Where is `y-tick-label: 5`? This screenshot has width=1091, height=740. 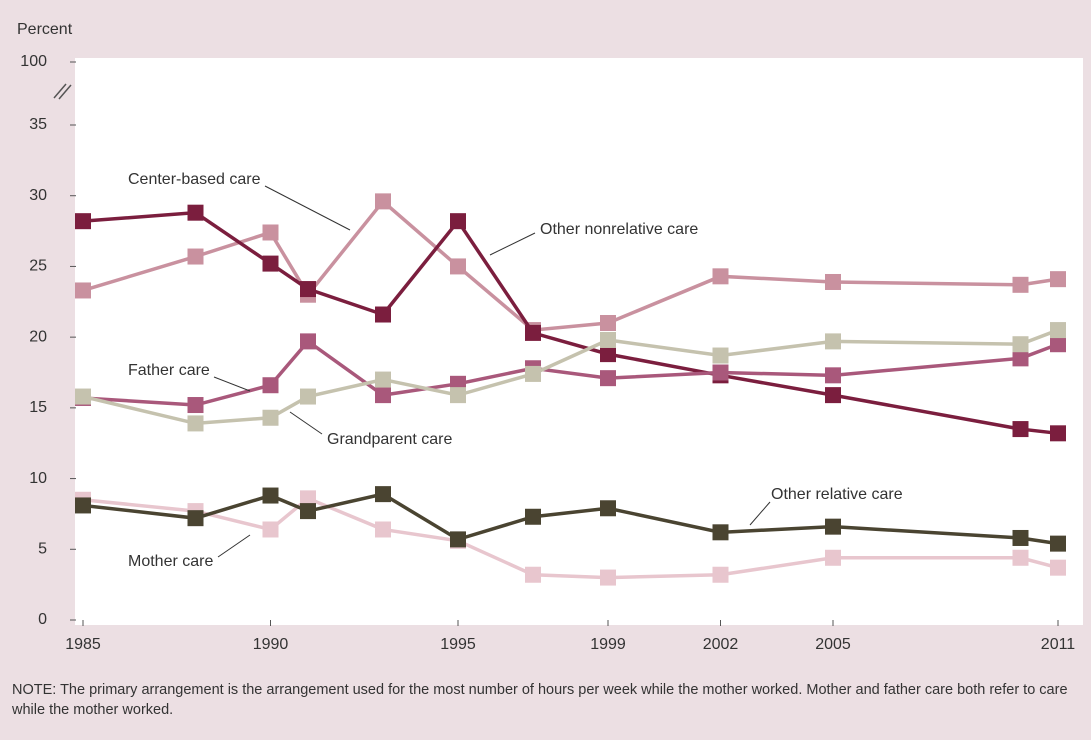
y-tick-label: 5 is located at coordinates (42, 549).